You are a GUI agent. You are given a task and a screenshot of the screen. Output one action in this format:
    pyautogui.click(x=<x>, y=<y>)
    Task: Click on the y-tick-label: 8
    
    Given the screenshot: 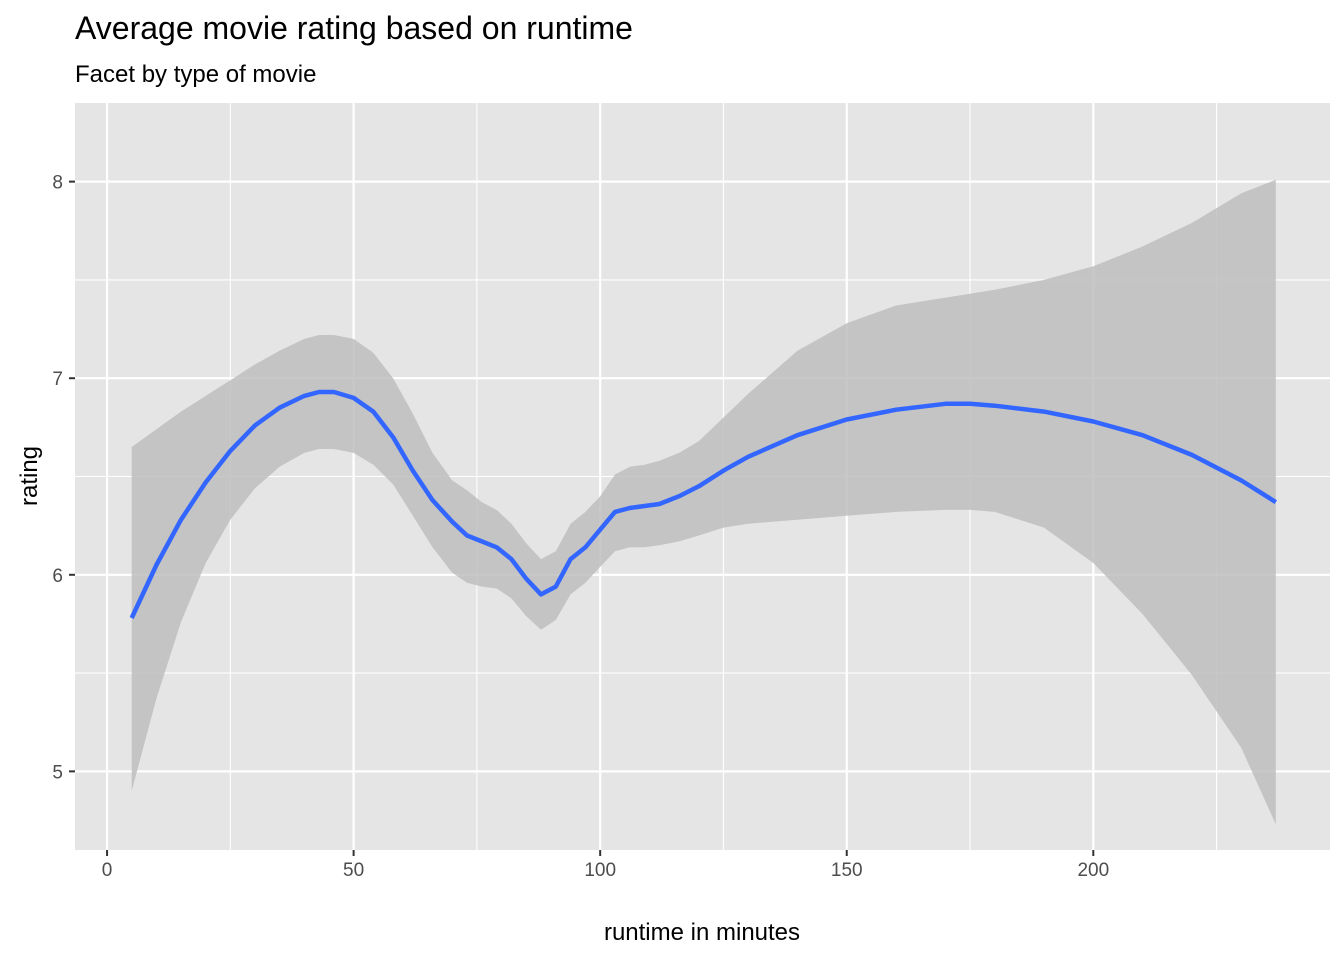 What is the action you would take?
    pyautogui.click(x=57, y=183)
    